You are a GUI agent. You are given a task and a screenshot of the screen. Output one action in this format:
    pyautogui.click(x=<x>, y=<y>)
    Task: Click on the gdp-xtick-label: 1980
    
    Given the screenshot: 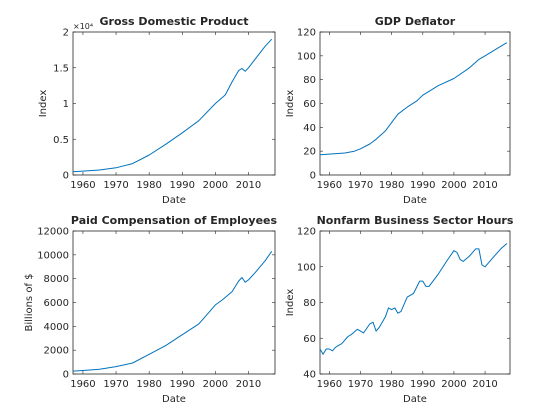 What is the action you would take?
    pyautogui.click(x=148, y=185)
    